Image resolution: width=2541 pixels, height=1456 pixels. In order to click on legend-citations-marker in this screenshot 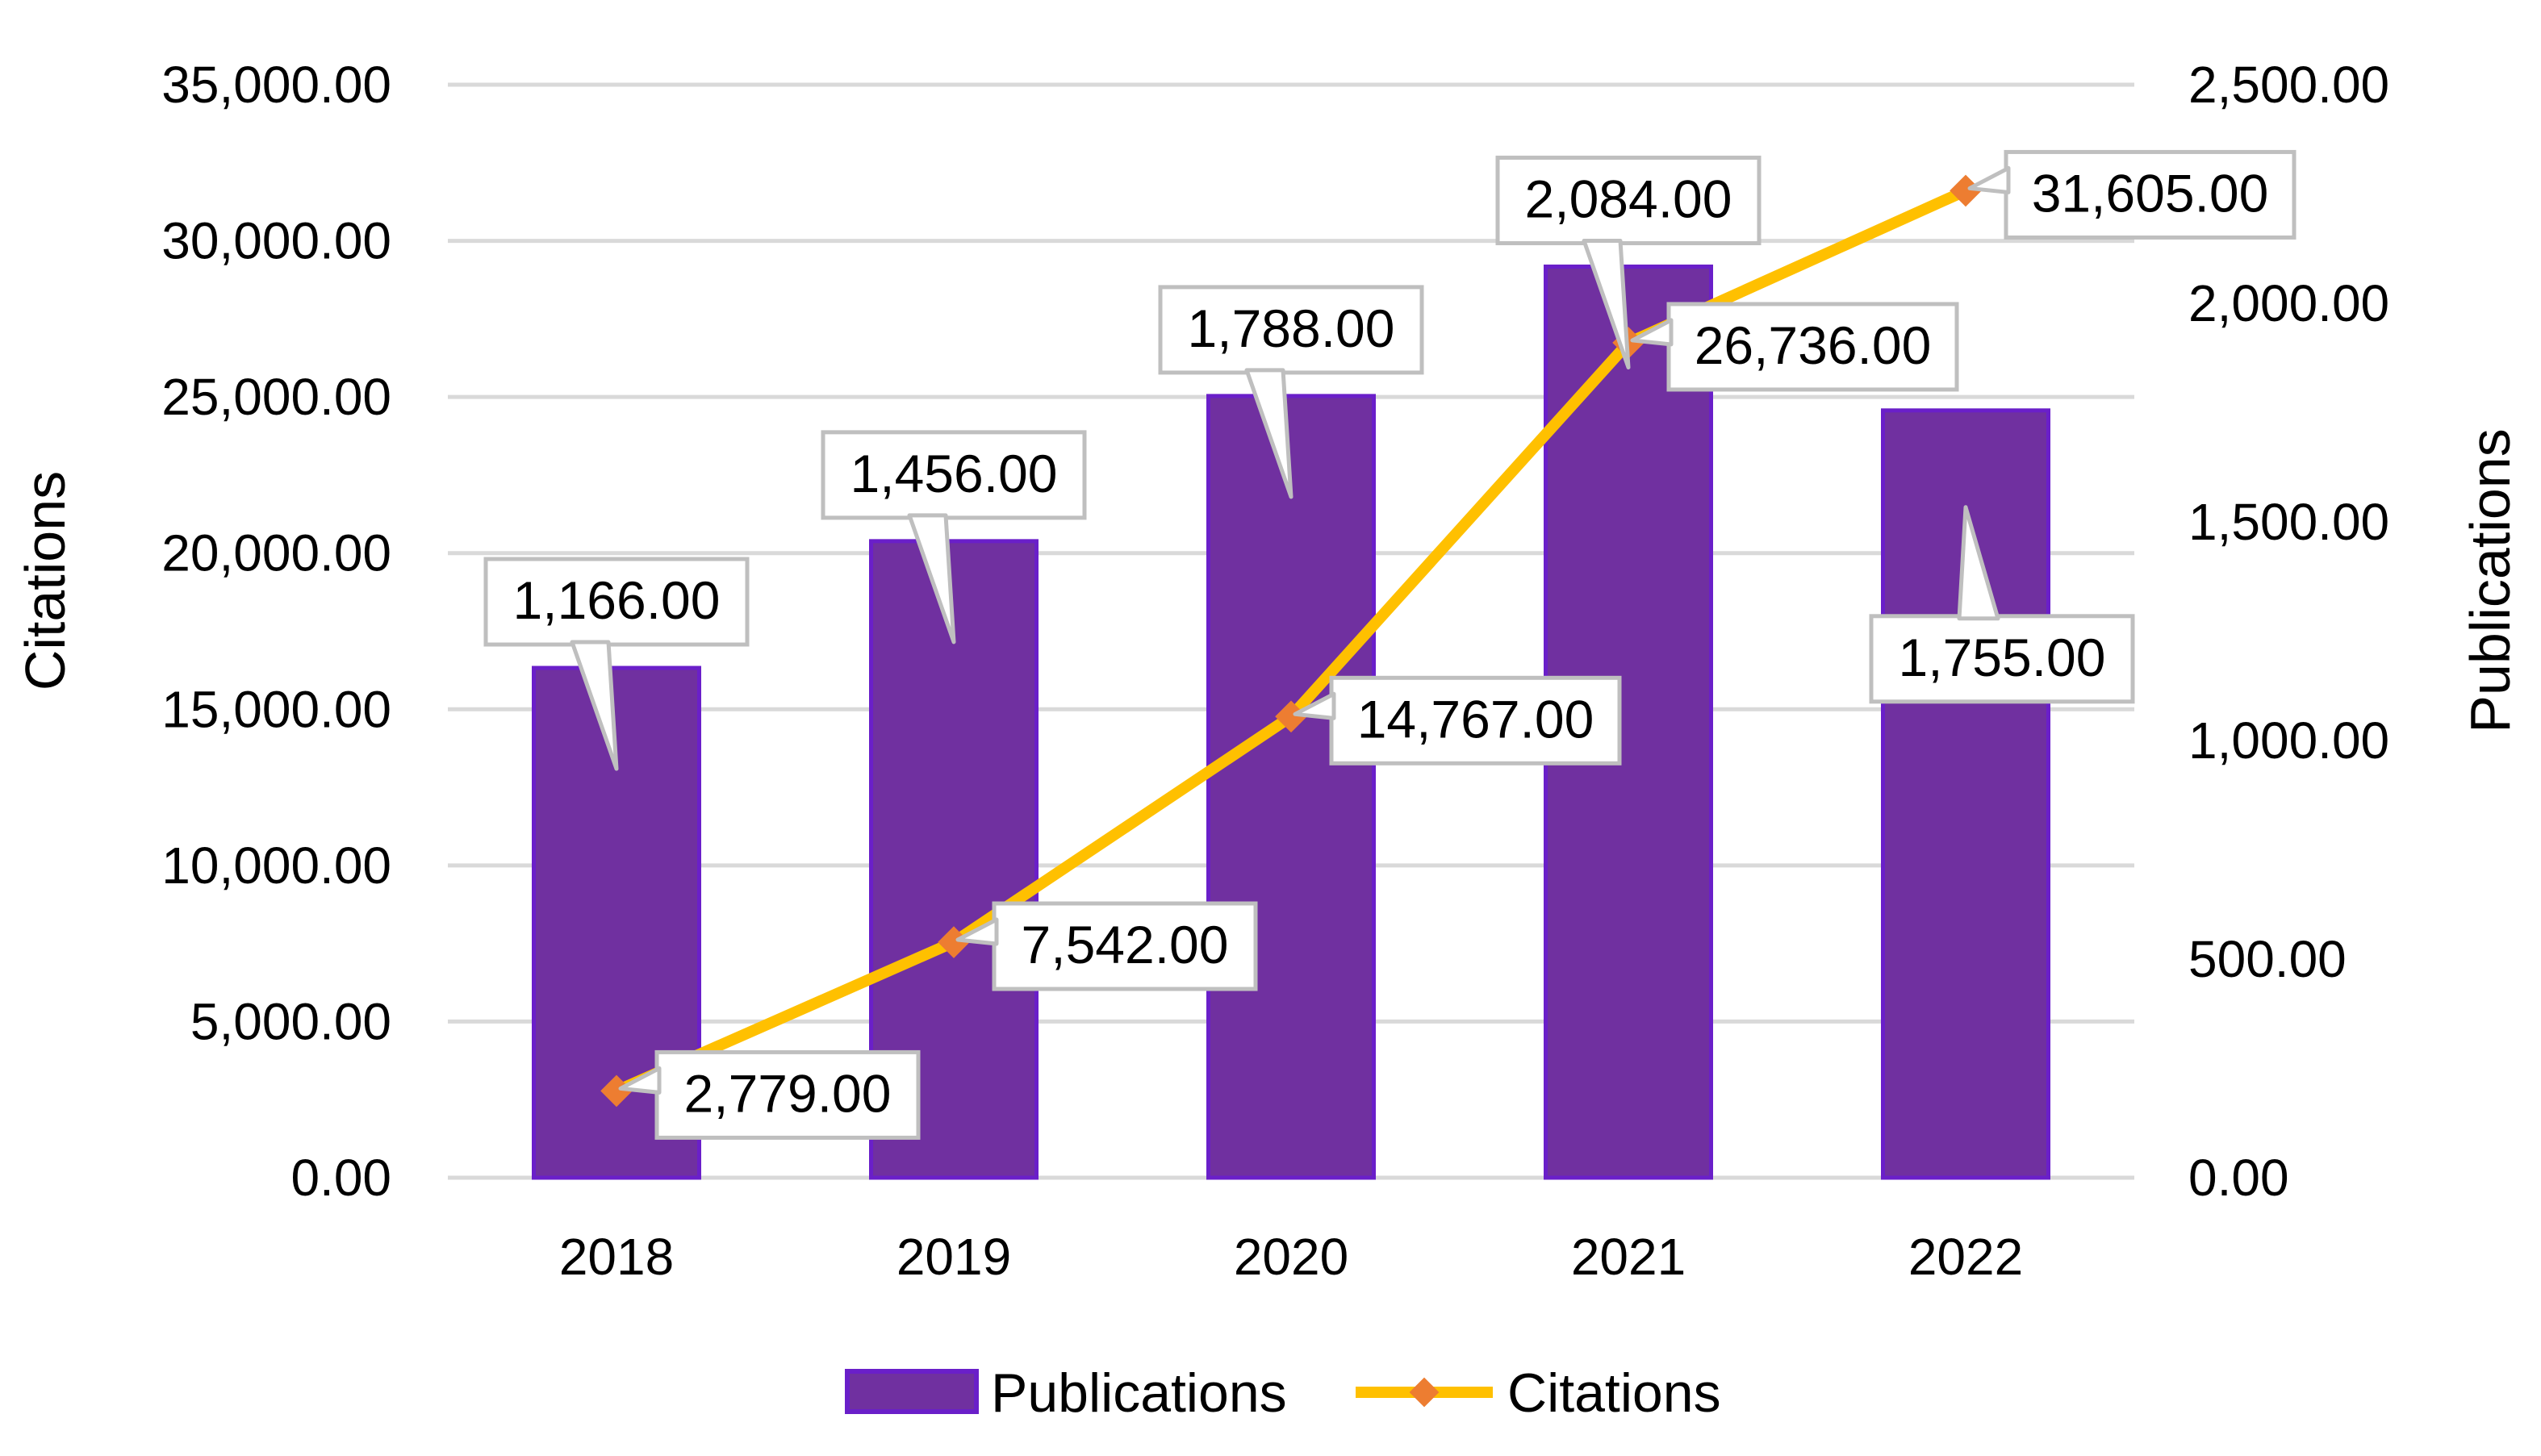, I will do `click(1424, 1392)`.